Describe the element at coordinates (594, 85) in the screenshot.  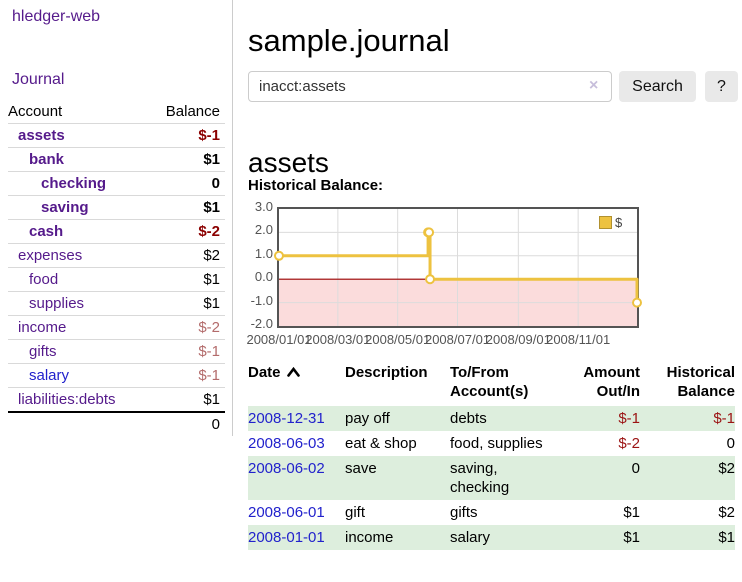
I see `clear-search-icon: ×` at that location.